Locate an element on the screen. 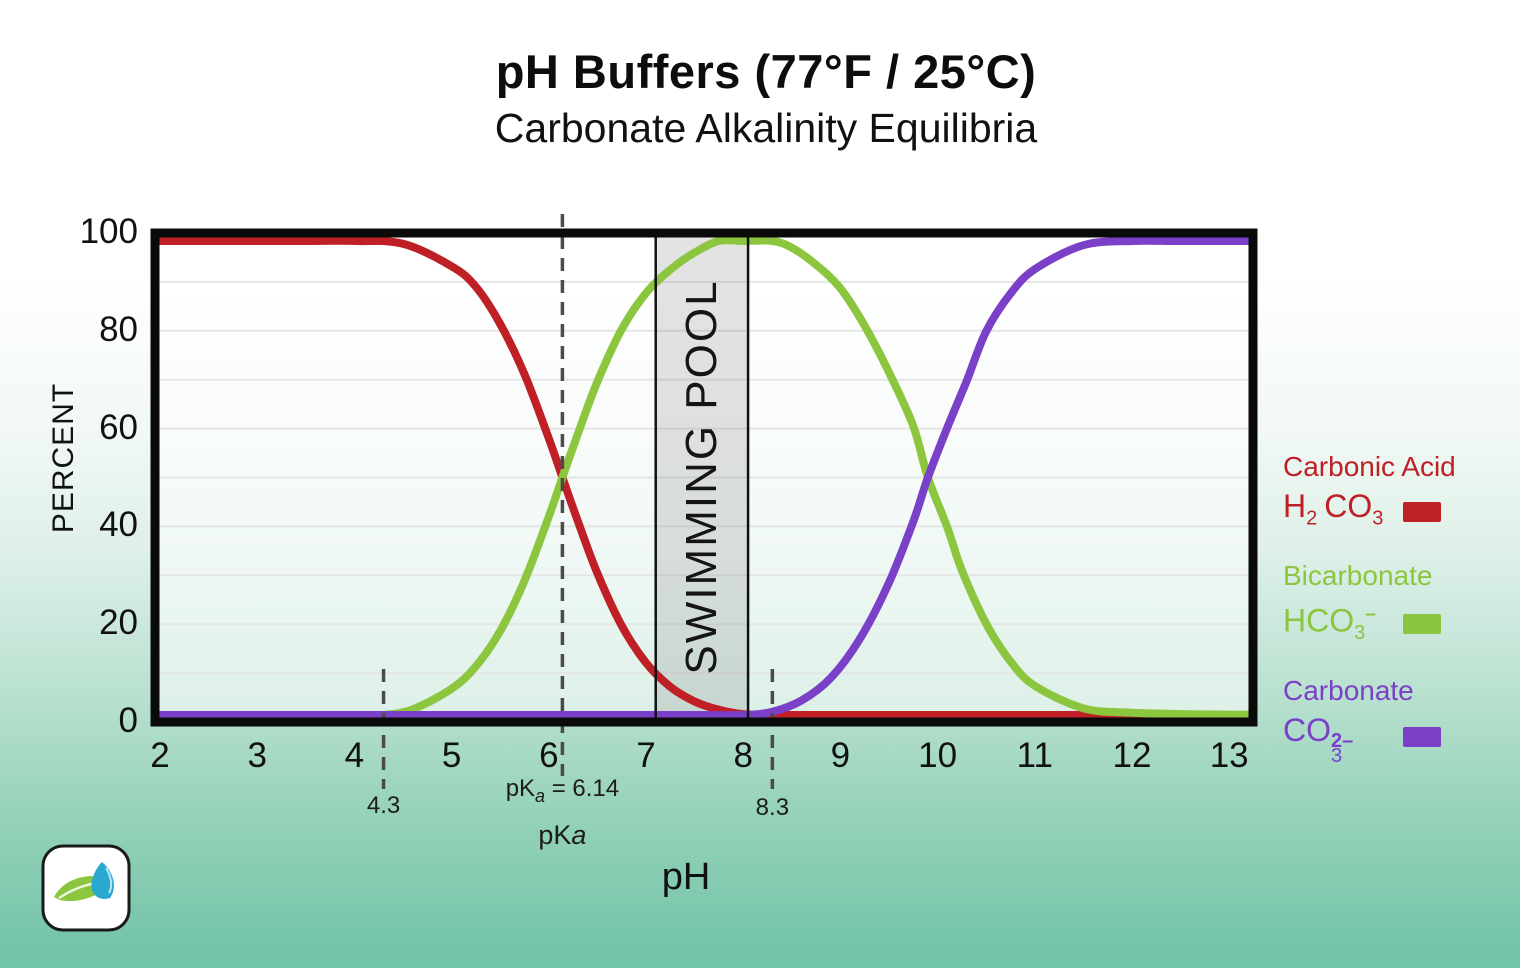  pka-sub: a is located at coordinates (540, 795).